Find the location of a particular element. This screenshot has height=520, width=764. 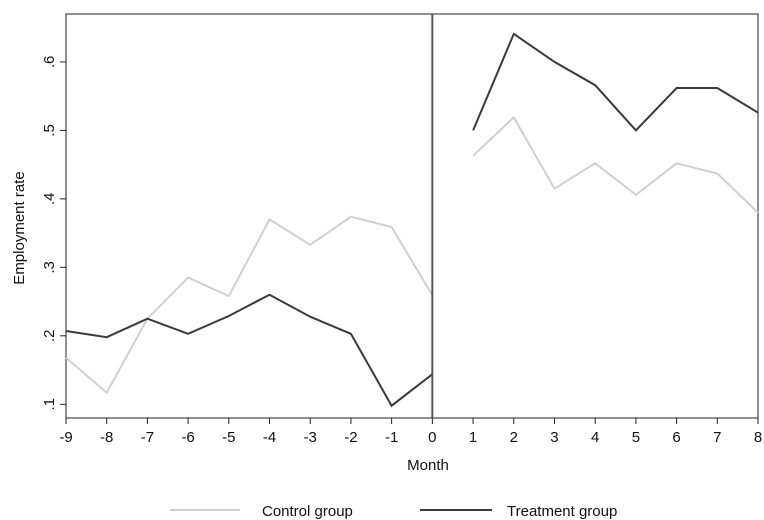

x-tick-label: 3 is located at coordinates (554, 437).